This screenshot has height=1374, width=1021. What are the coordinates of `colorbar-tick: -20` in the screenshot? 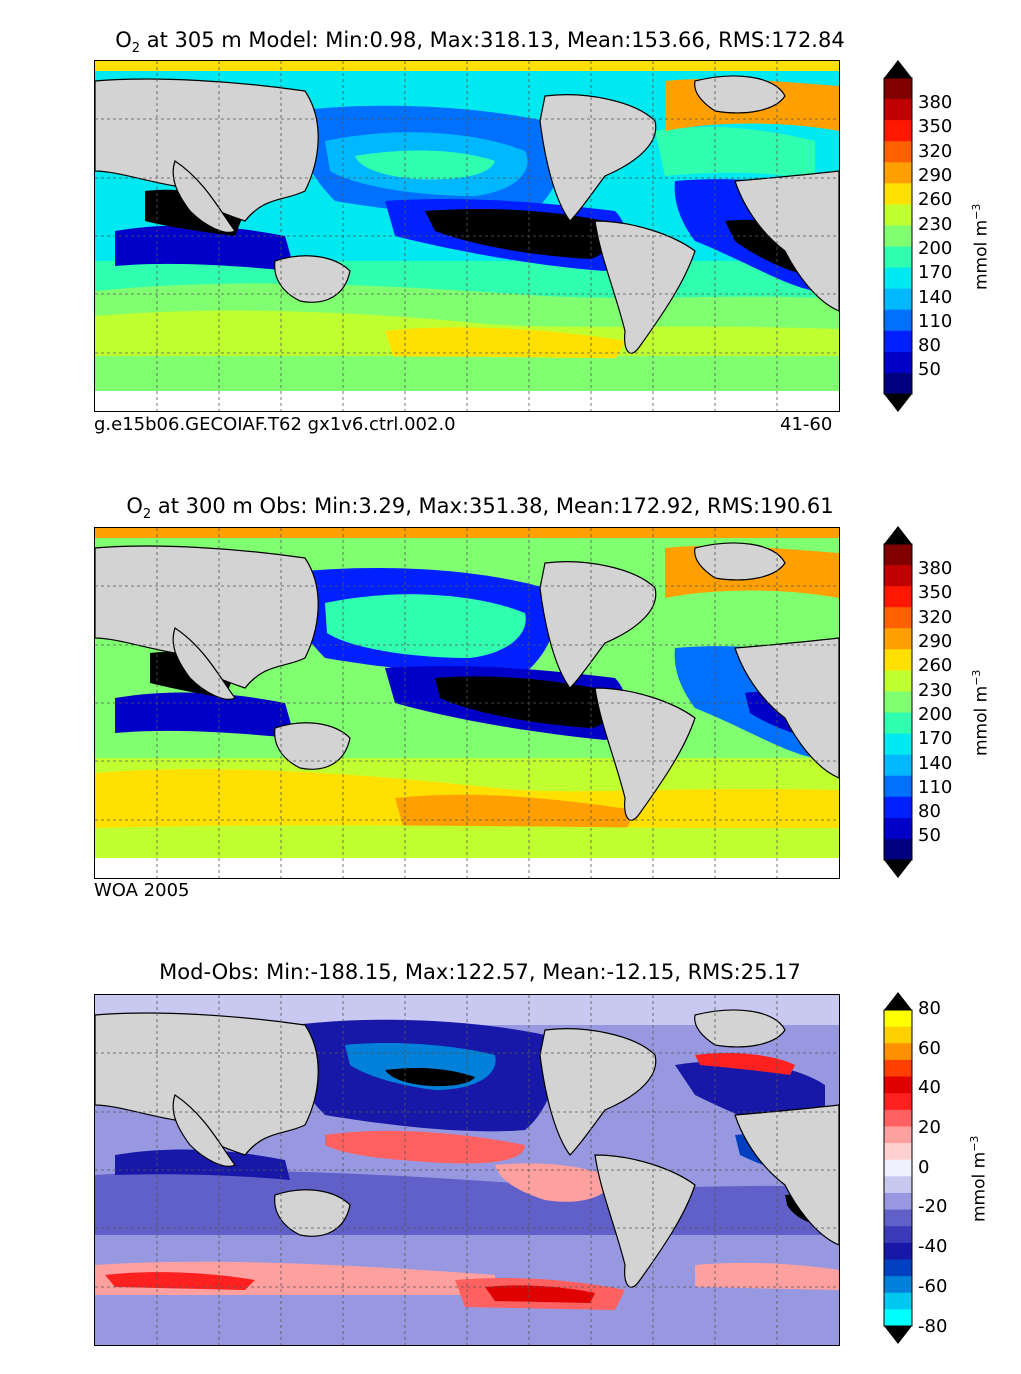 It's located at (933, 1206).